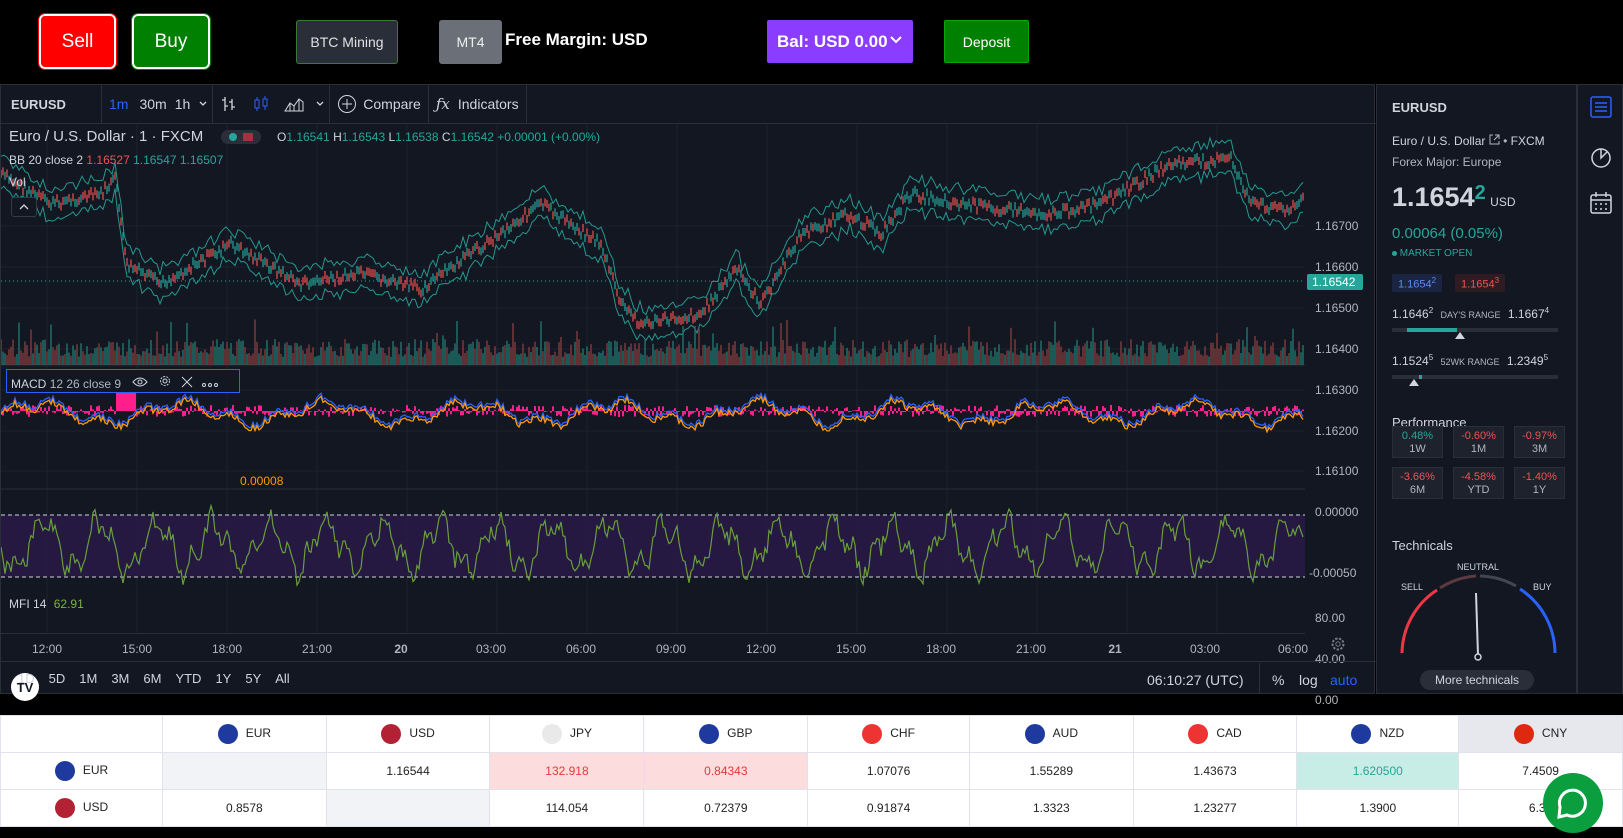 This screenshot has height=838, width=1623. Describe the element at coordinates (40, 604) in the screenshot. I see `mfi-params: 14` at that location.